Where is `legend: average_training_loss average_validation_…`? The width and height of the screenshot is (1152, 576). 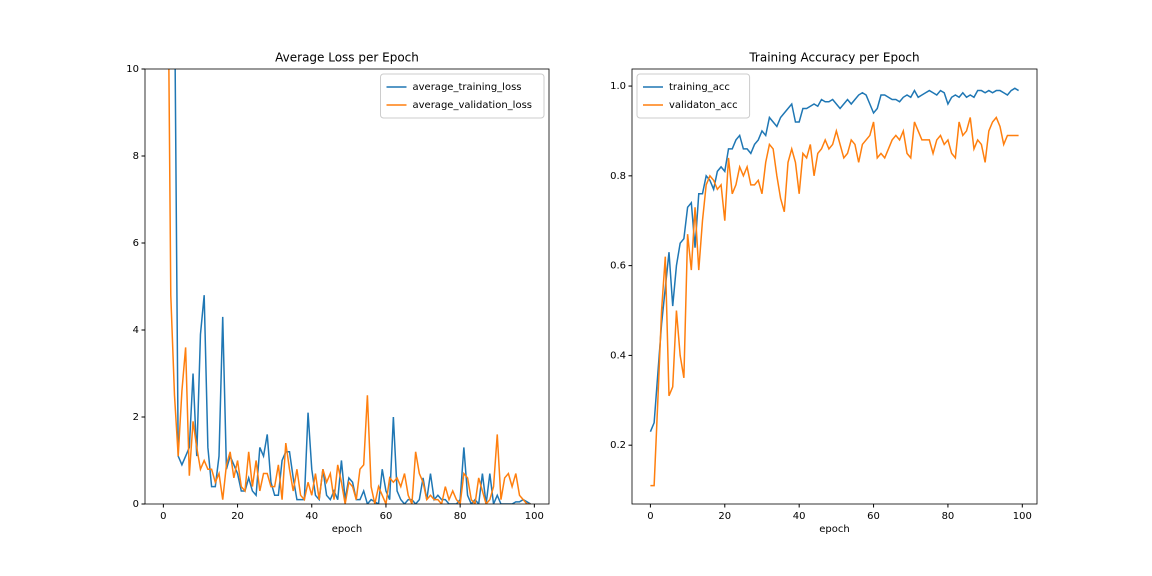 legend: average_training_loss average_validation_… is located at coordinates (462, 96).